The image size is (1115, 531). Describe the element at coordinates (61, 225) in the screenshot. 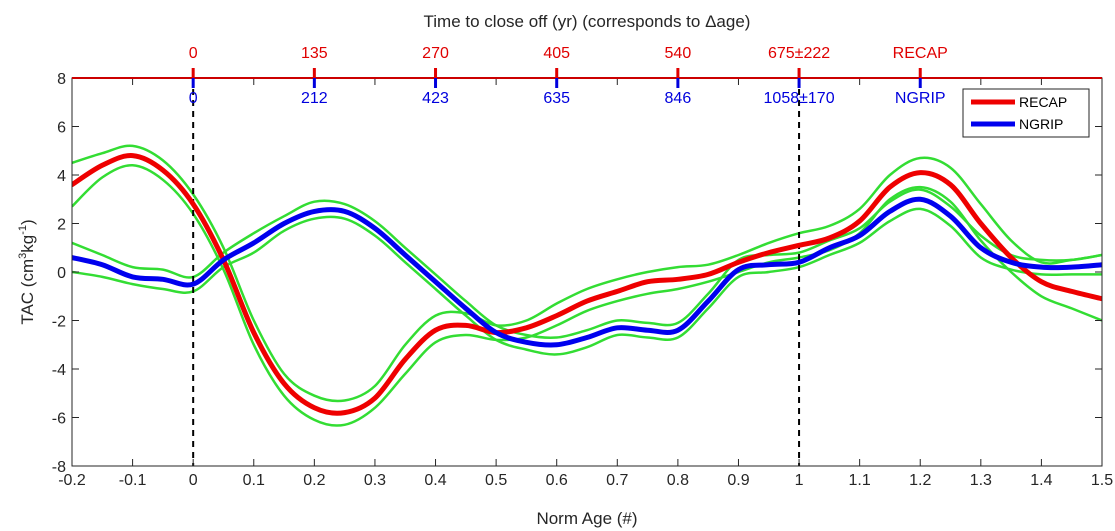

I see `y-tick-label: 2` at that location.